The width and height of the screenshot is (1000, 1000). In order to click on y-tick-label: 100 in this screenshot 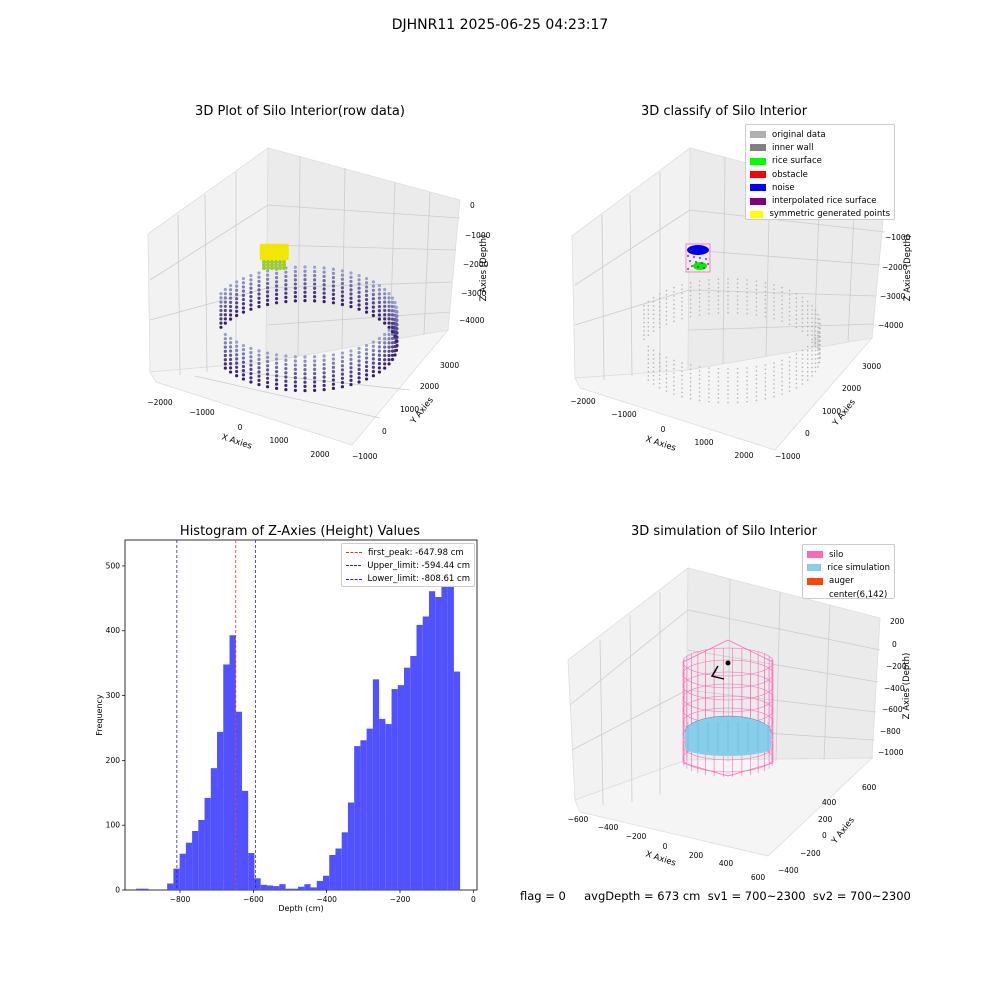, I will do `click(113, 825)`.